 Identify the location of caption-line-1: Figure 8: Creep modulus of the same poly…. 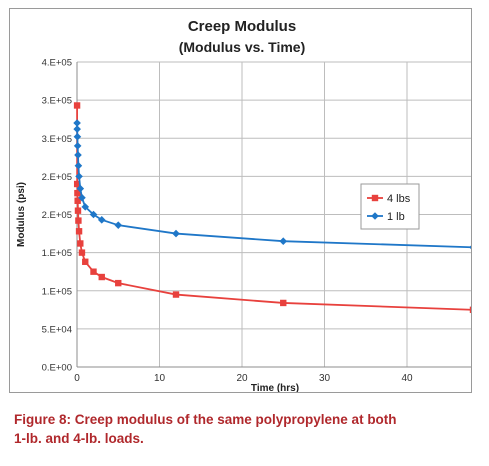
(205, 419).